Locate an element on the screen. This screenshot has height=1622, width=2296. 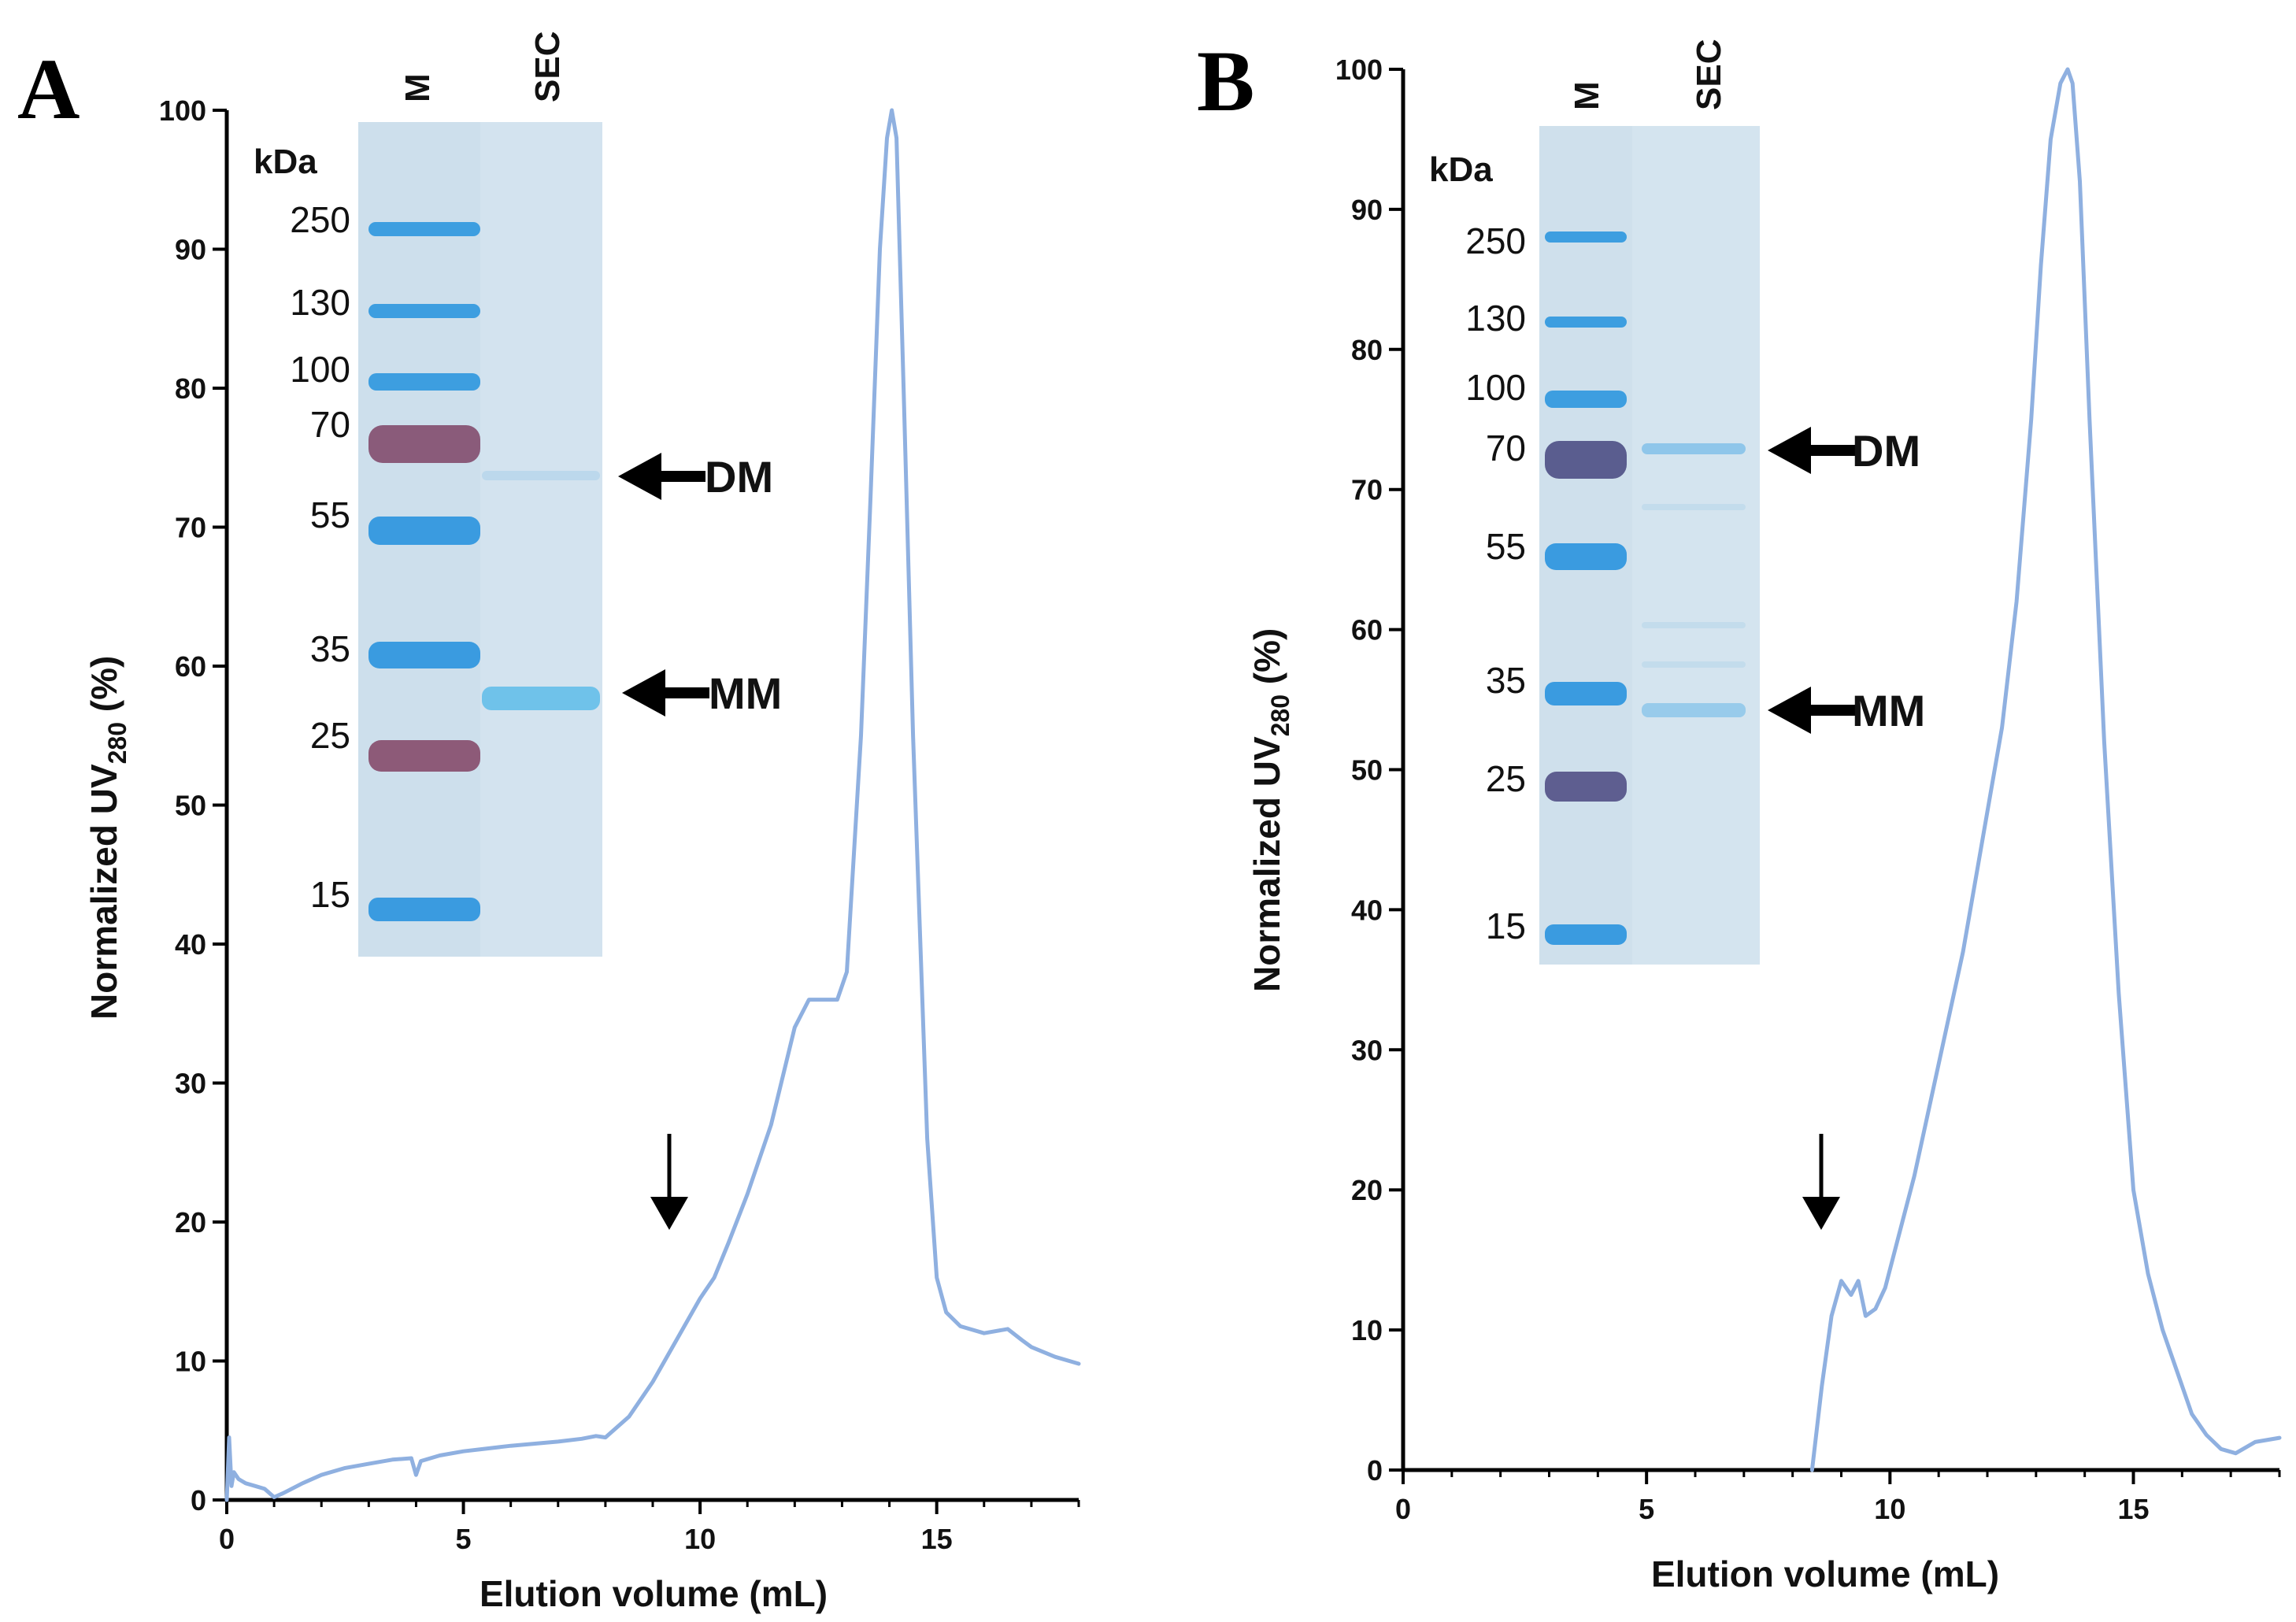
panel-b-kda-35: 35 is located at coordinates (1506, 680).